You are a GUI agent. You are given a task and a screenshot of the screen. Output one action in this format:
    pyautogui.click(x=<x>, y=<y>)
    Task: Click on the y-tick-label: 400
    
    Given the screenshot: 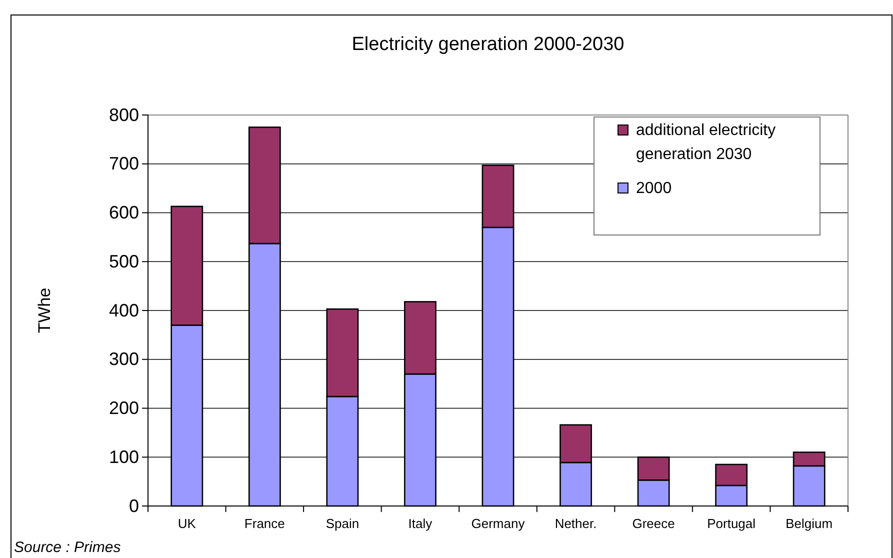 What is the action you would take?
    pyautogui.click(x=123, y=310)
    